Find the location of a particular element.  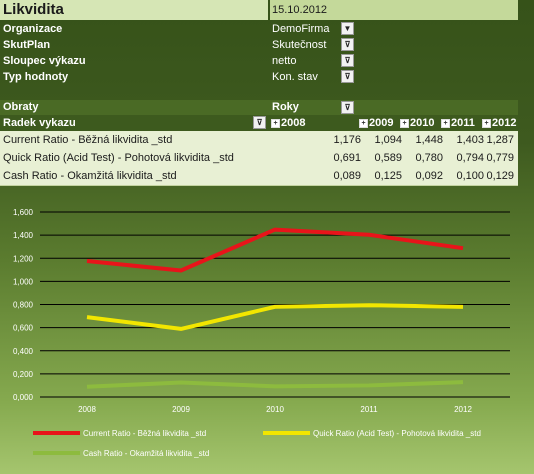

filter-organizace: Organizace DemoFirma ▼ is located at coordinates (259, 29).